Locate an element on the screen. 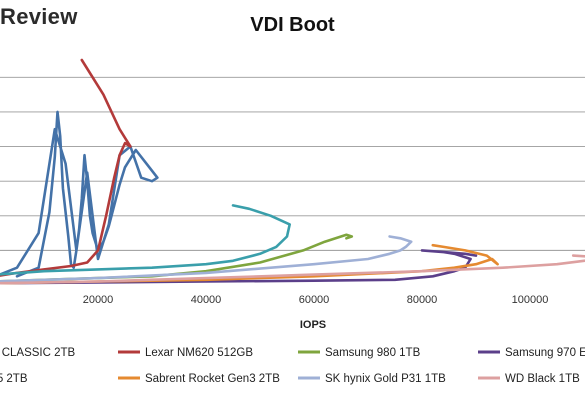 This screenshot has height=401, width=585. legend-label-6: Sabrent Rocket Gen3 2TB is located at coordinates (212, 379).